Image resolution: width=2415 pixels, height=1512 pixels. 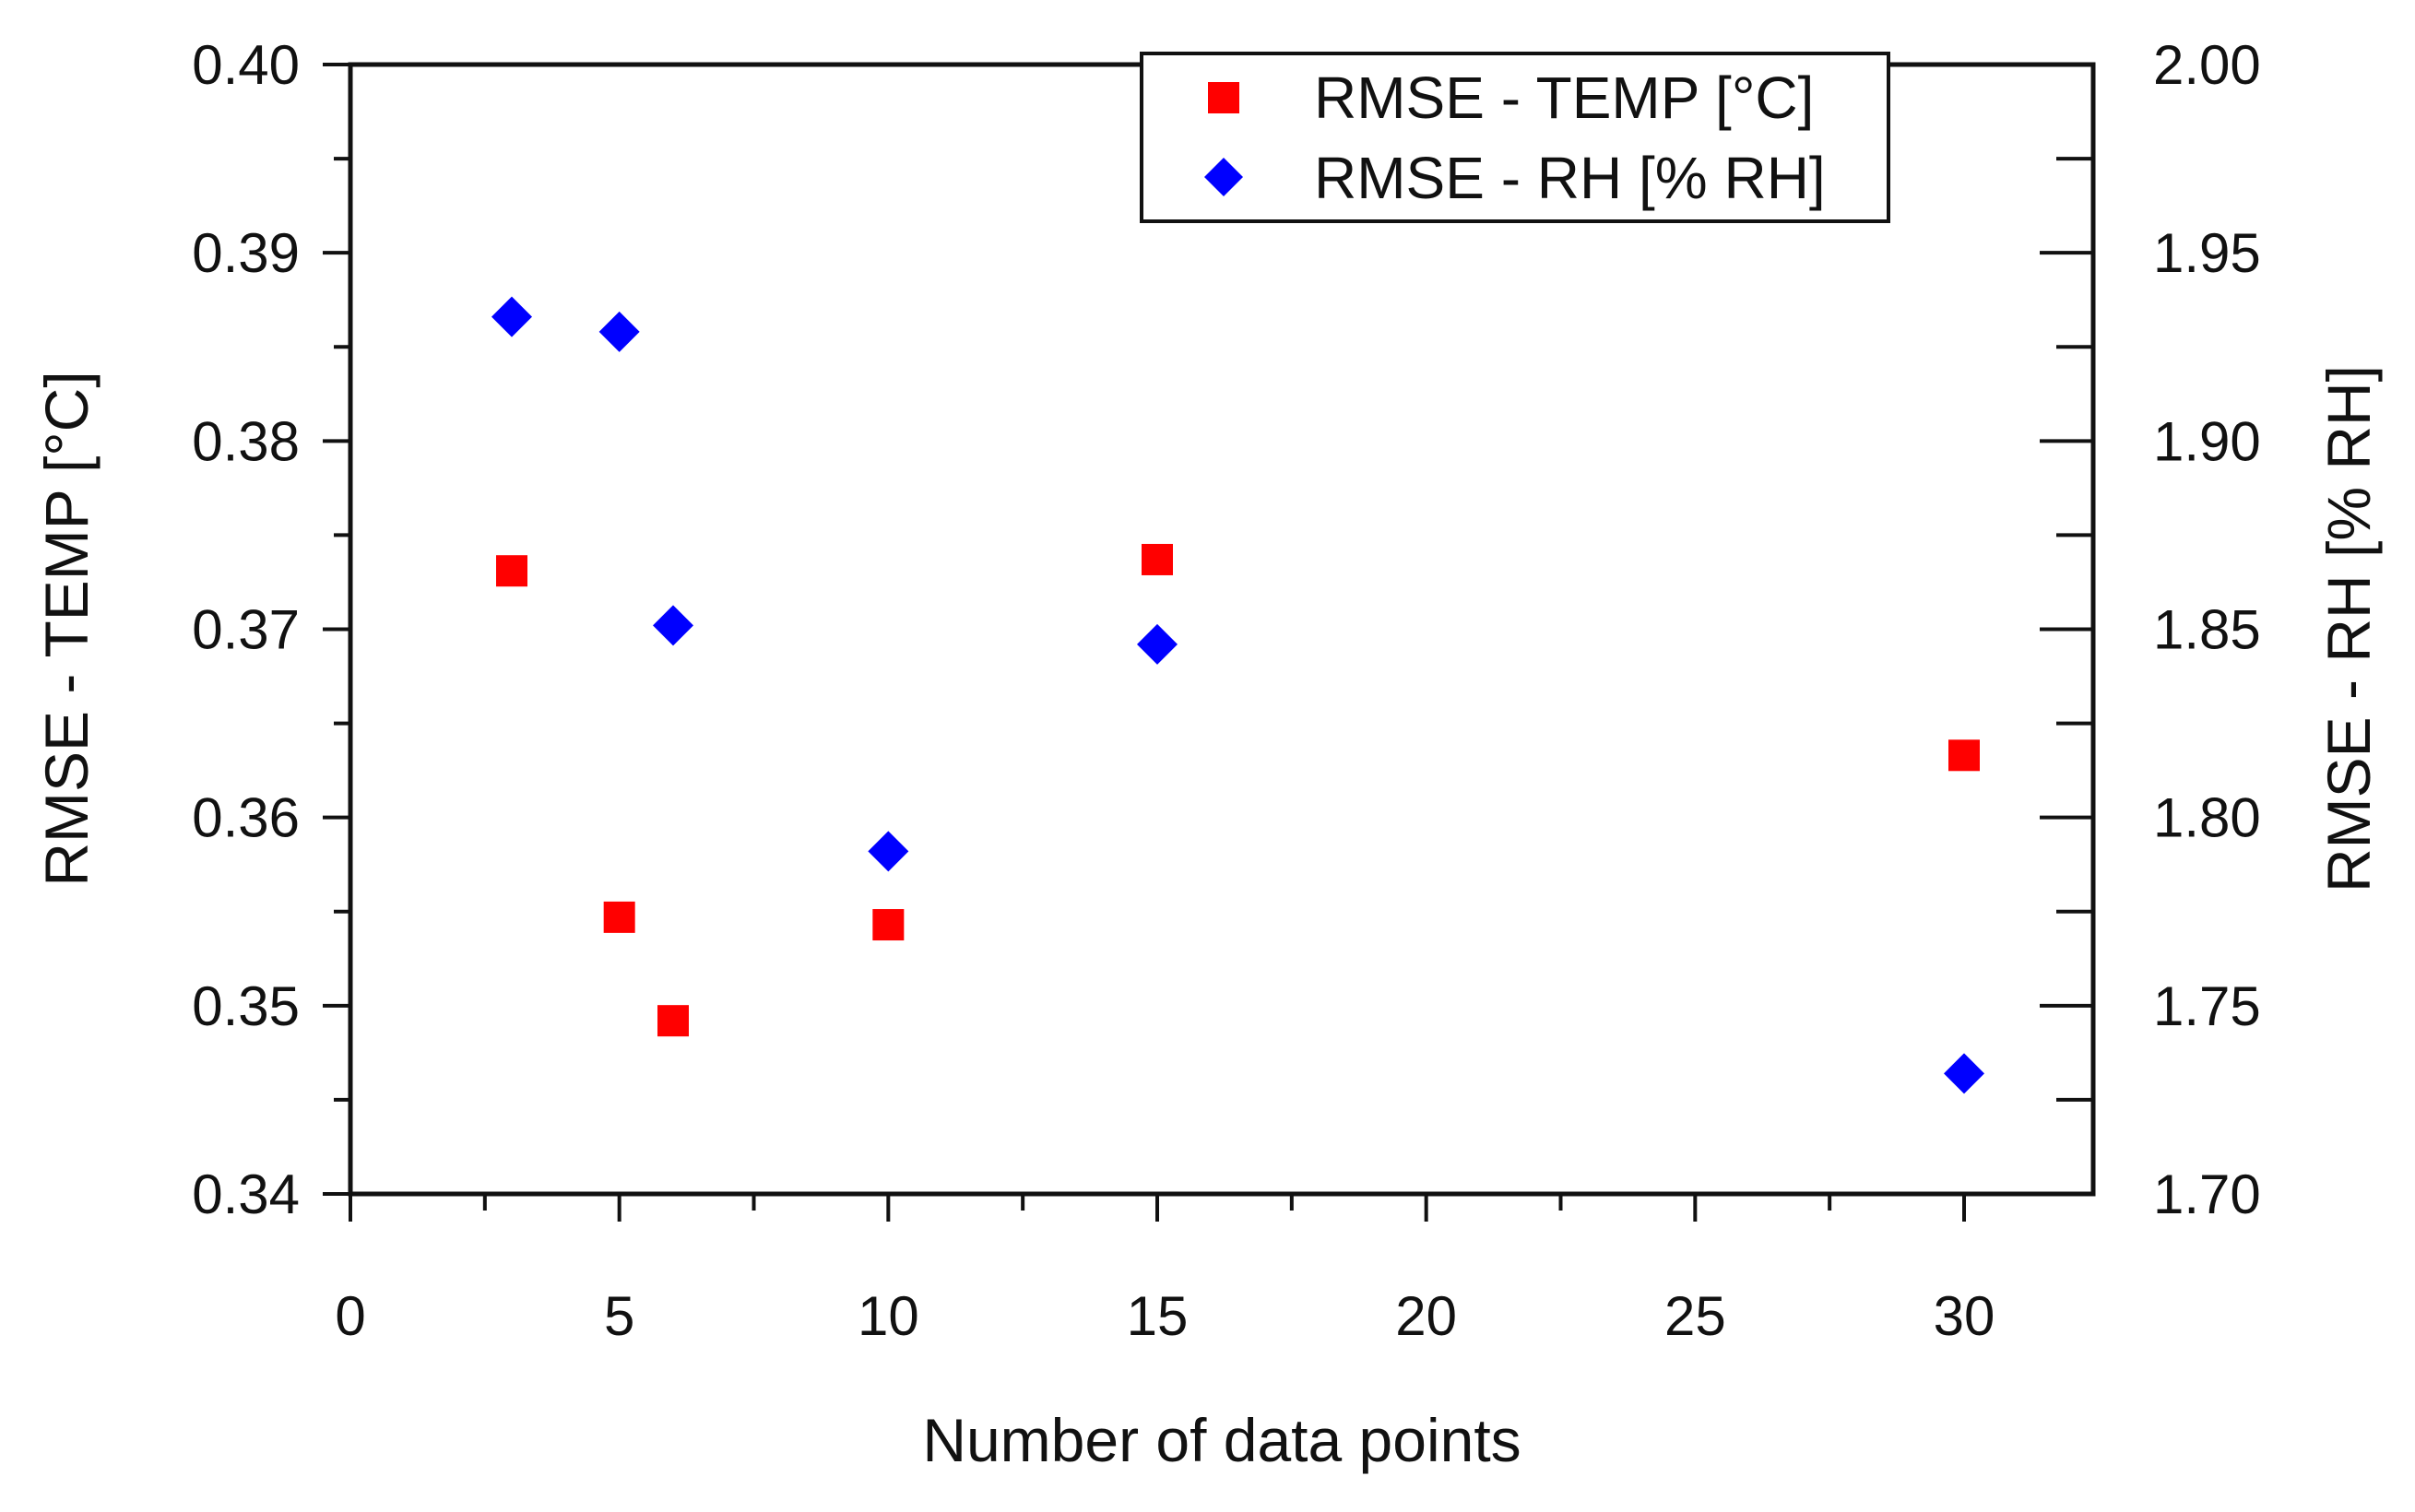 I want to click on x-tick-label: 20, so click(x=1426, y=1316).